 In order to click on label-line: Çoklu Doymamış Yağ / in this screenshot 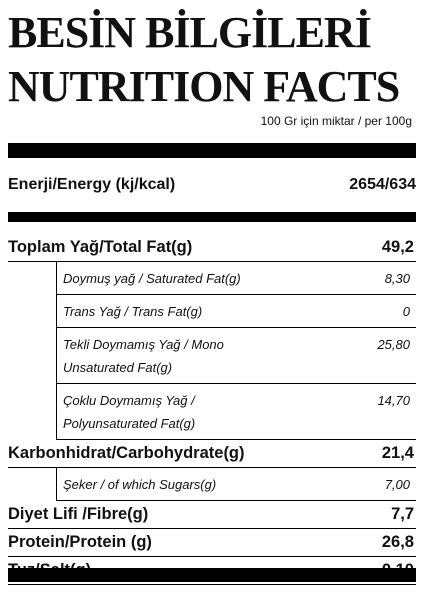, I will do `click(129, 400)`.